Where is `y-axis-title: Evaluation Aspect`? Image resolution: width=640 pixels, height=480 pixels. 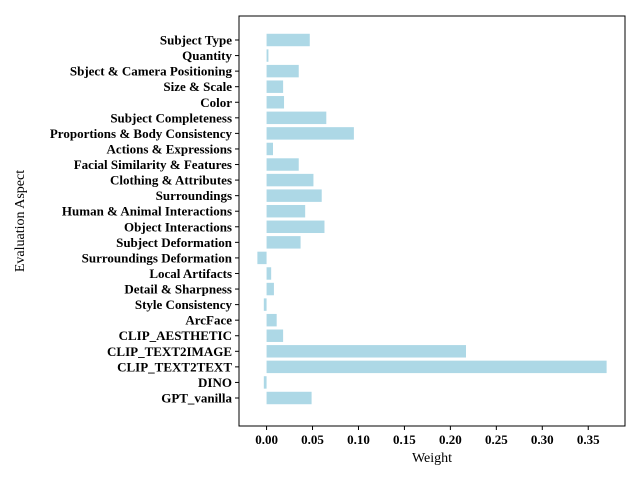 y-axis-title: Evaluation Aspect is located at coordinates (20, 221).